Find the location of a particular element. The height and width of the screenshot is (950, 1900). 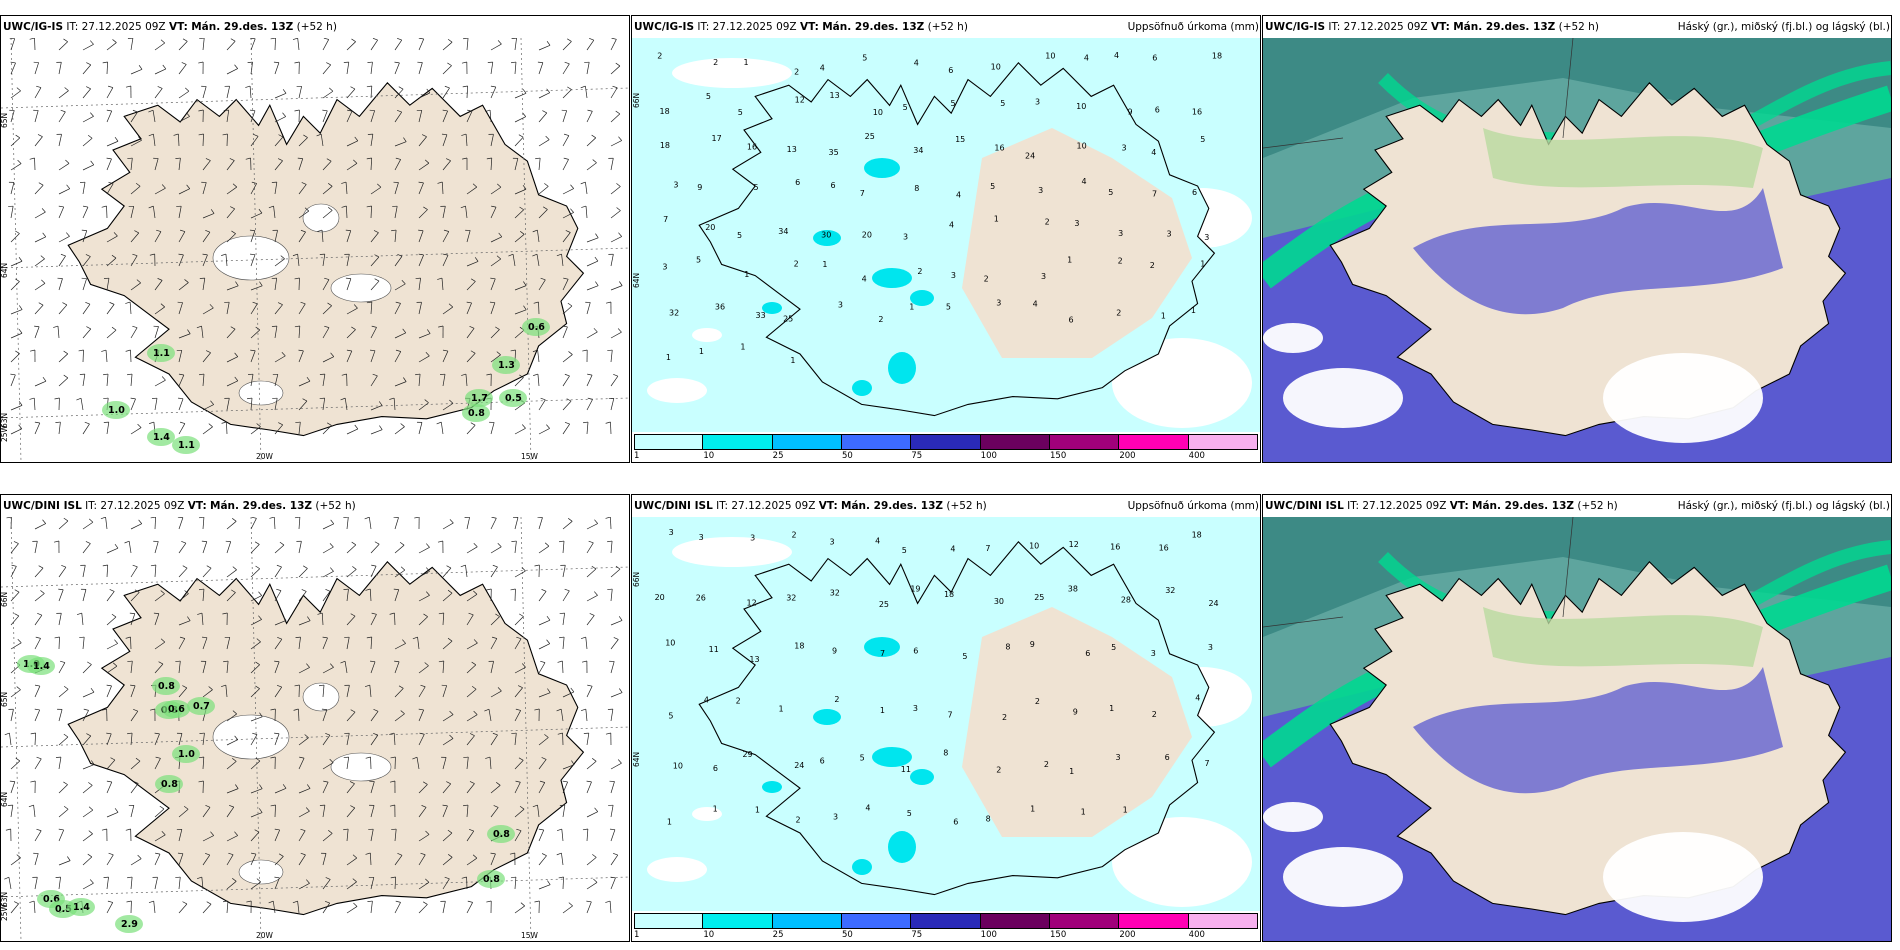

colorbar-tick-label: 150 is located at coordinates (1058, 935).